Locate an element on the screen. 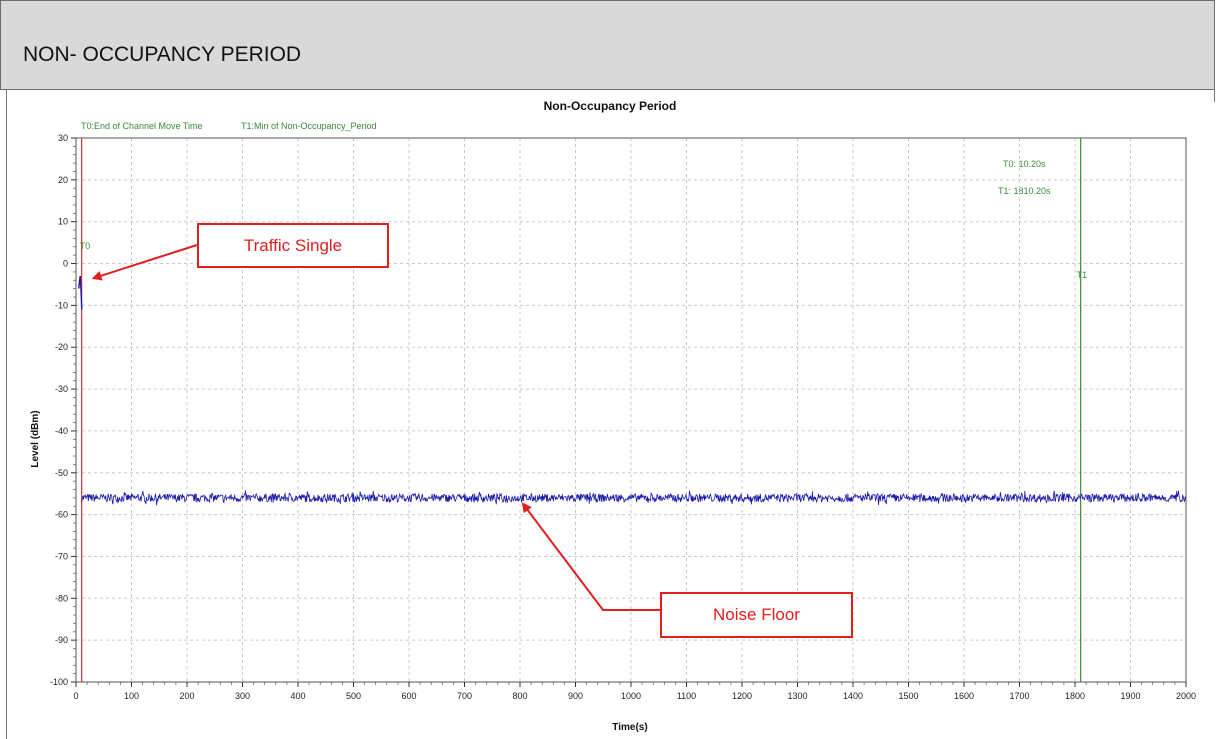 This screenshot has width=1217, height=739. x-tick-label: 300 is located at coordinates (242, 696).